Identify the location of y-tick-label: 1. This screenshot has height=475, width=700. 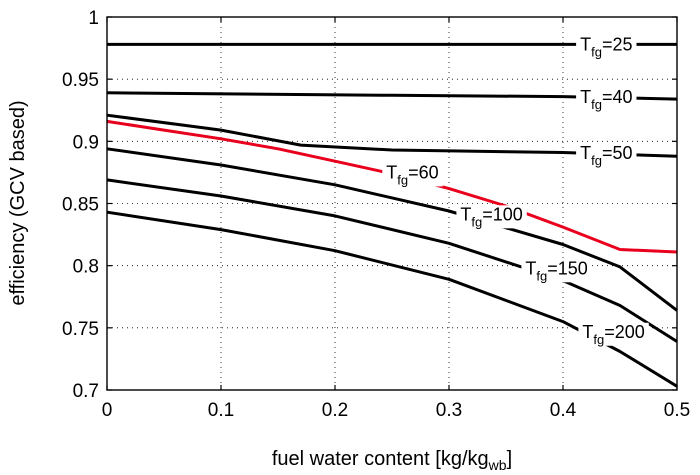
(93, 18).